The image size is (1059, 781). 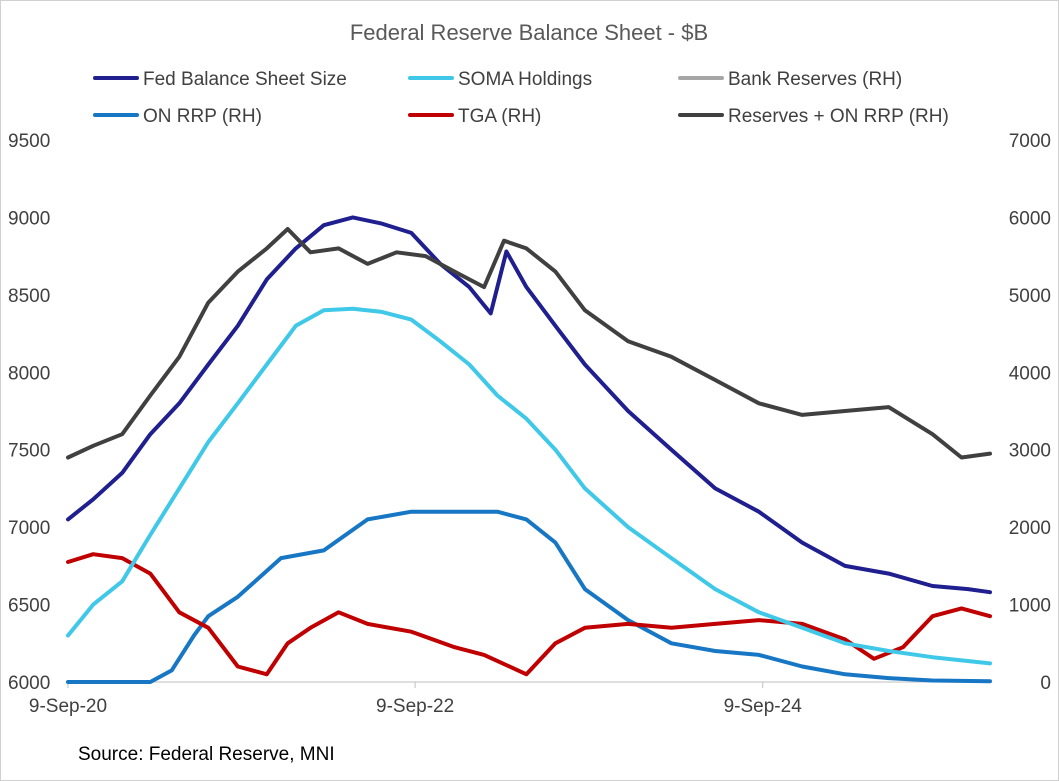 I want to click on chart-title: Federal Reserve Balance Sheet - $B, so click(x=529, y=32).